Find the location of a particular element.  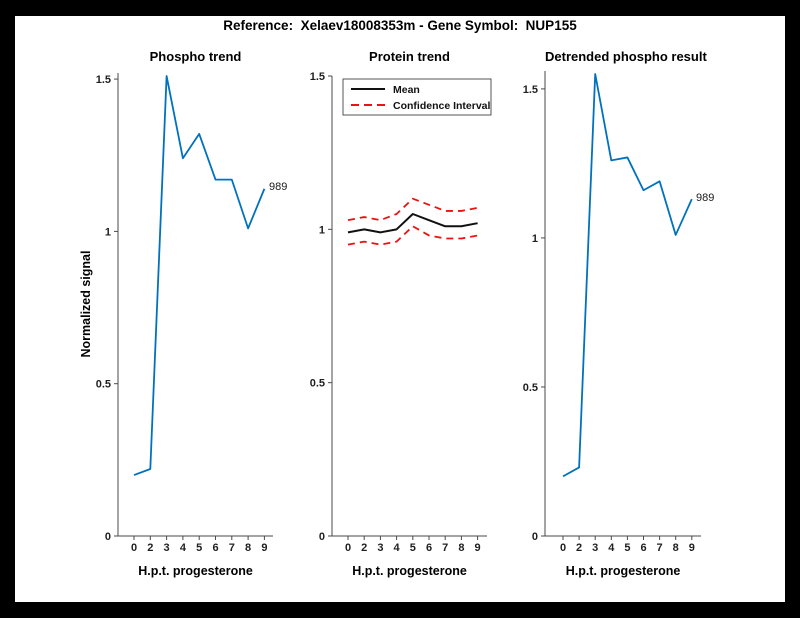

x-axis-label-detrended: H.p.t. progesterone is located at coordinates (623, 571).